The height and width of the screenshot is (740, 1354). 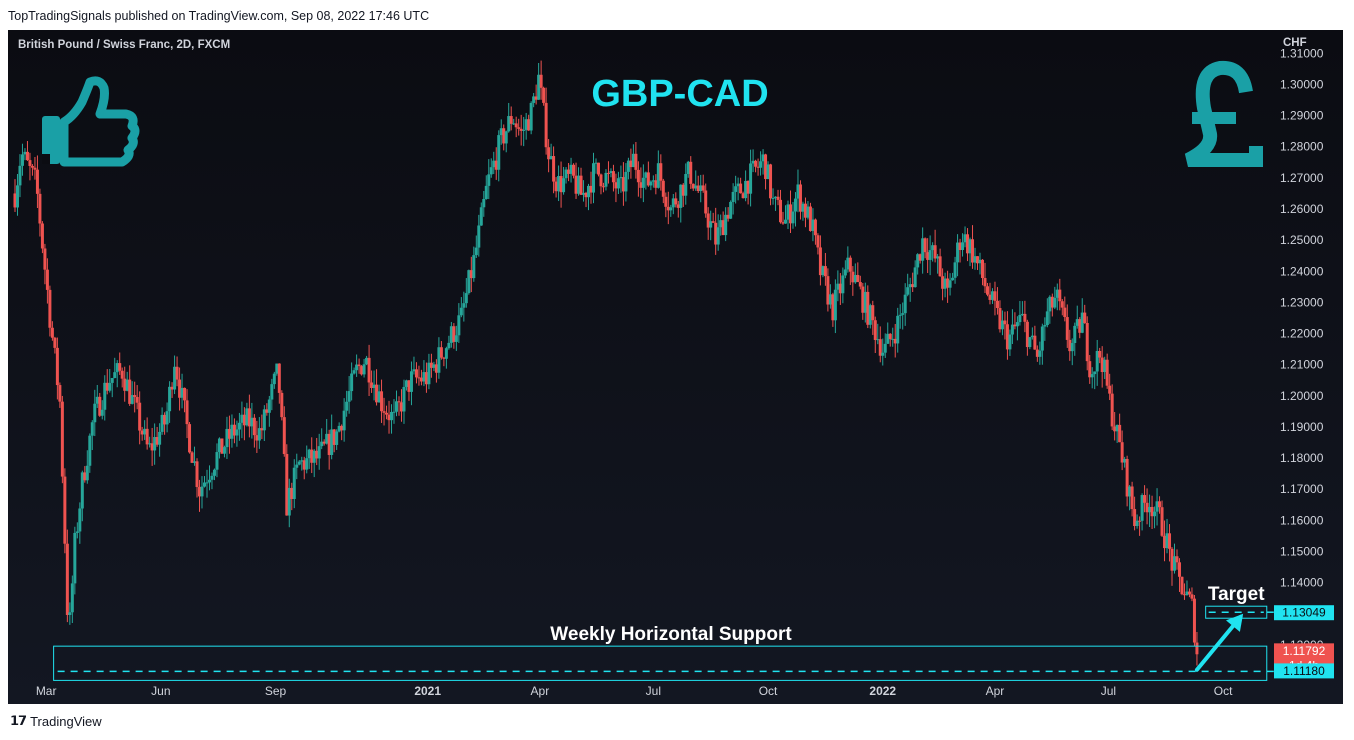 What do you see at coordinates (679, 94) in the screenshot?
I see `chart-headline: GBP-CAD` at bounding box center [679, 94].